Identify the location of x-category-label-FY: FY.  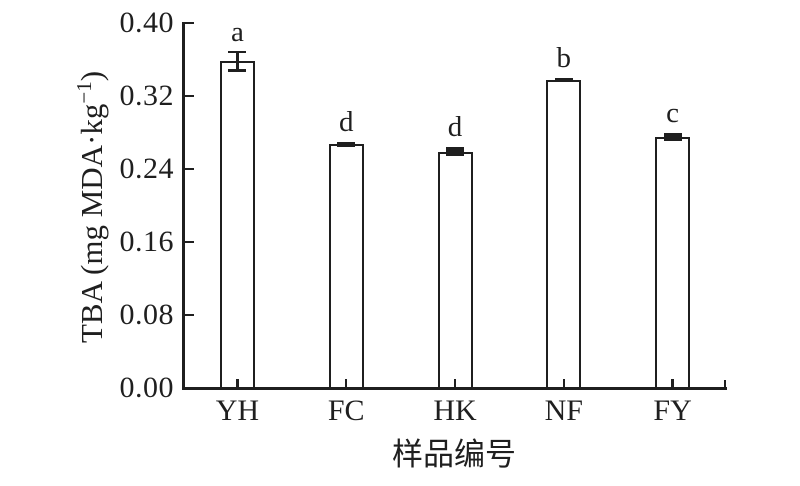
(672, 410).